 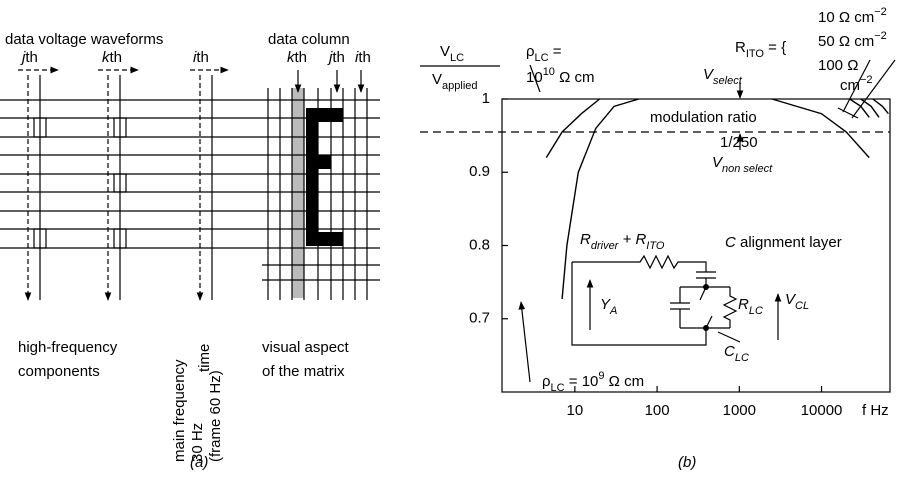 I want to click on column-label: jth, so click(x=336, y=57).